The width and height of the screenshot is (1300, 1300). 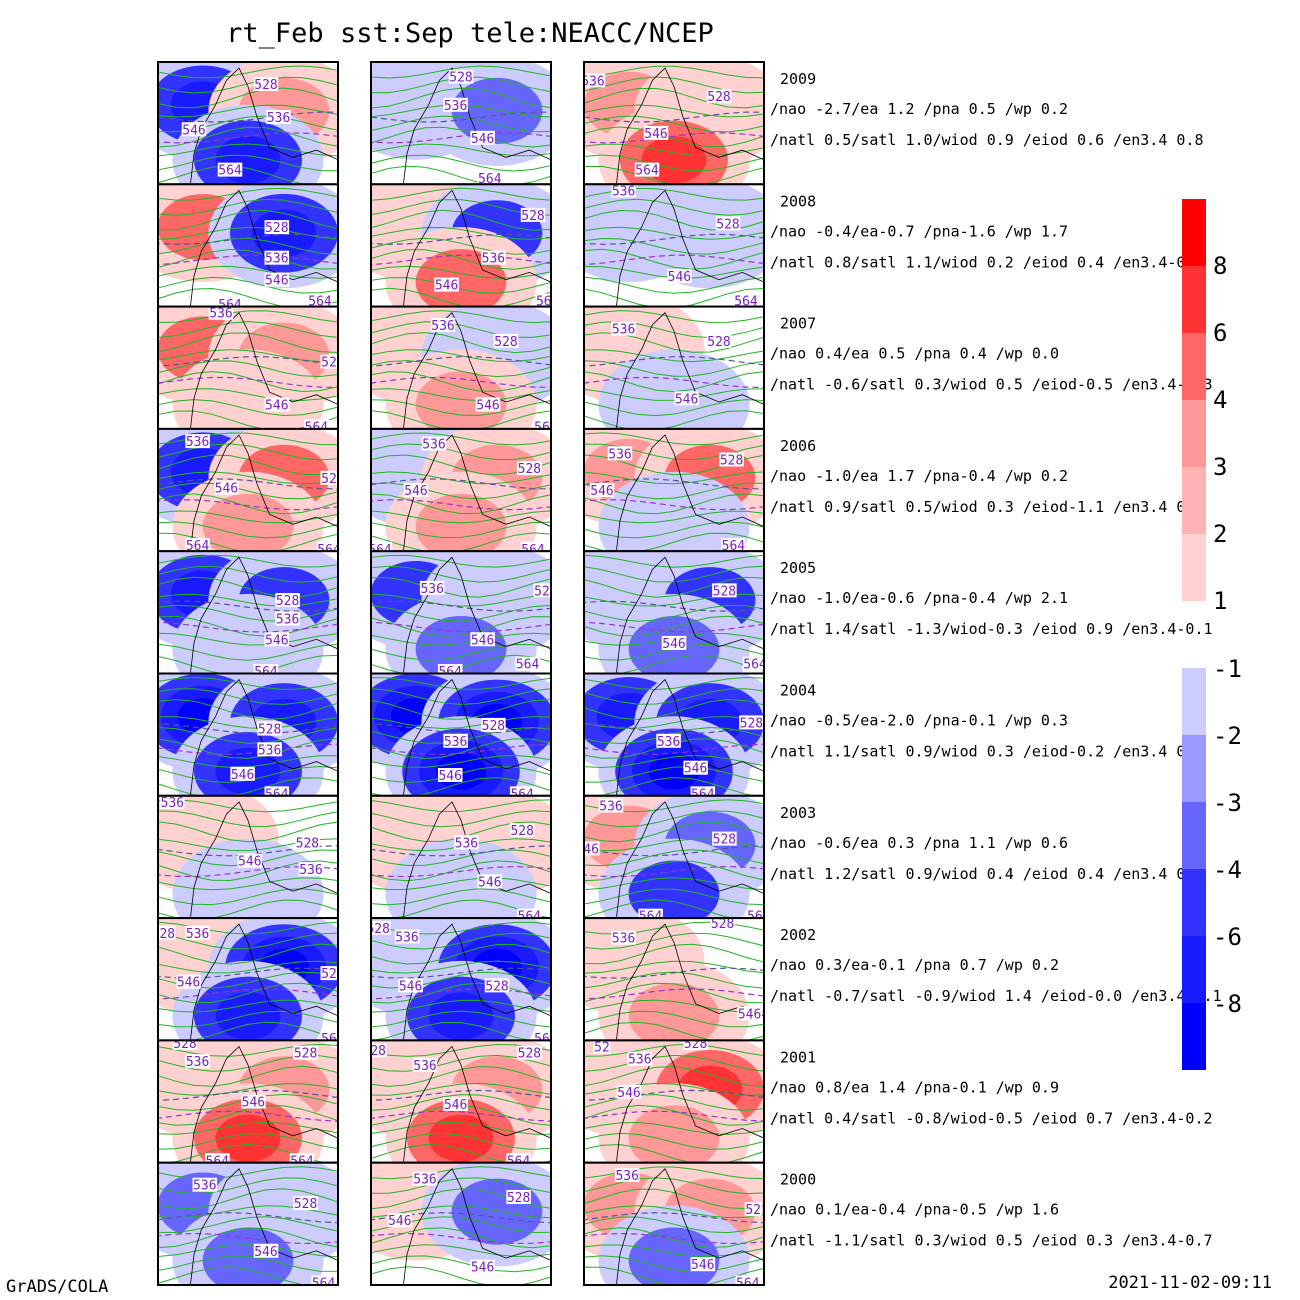 I want to click on map-panel: 536 528 546 564, so click(x=674, y=245).